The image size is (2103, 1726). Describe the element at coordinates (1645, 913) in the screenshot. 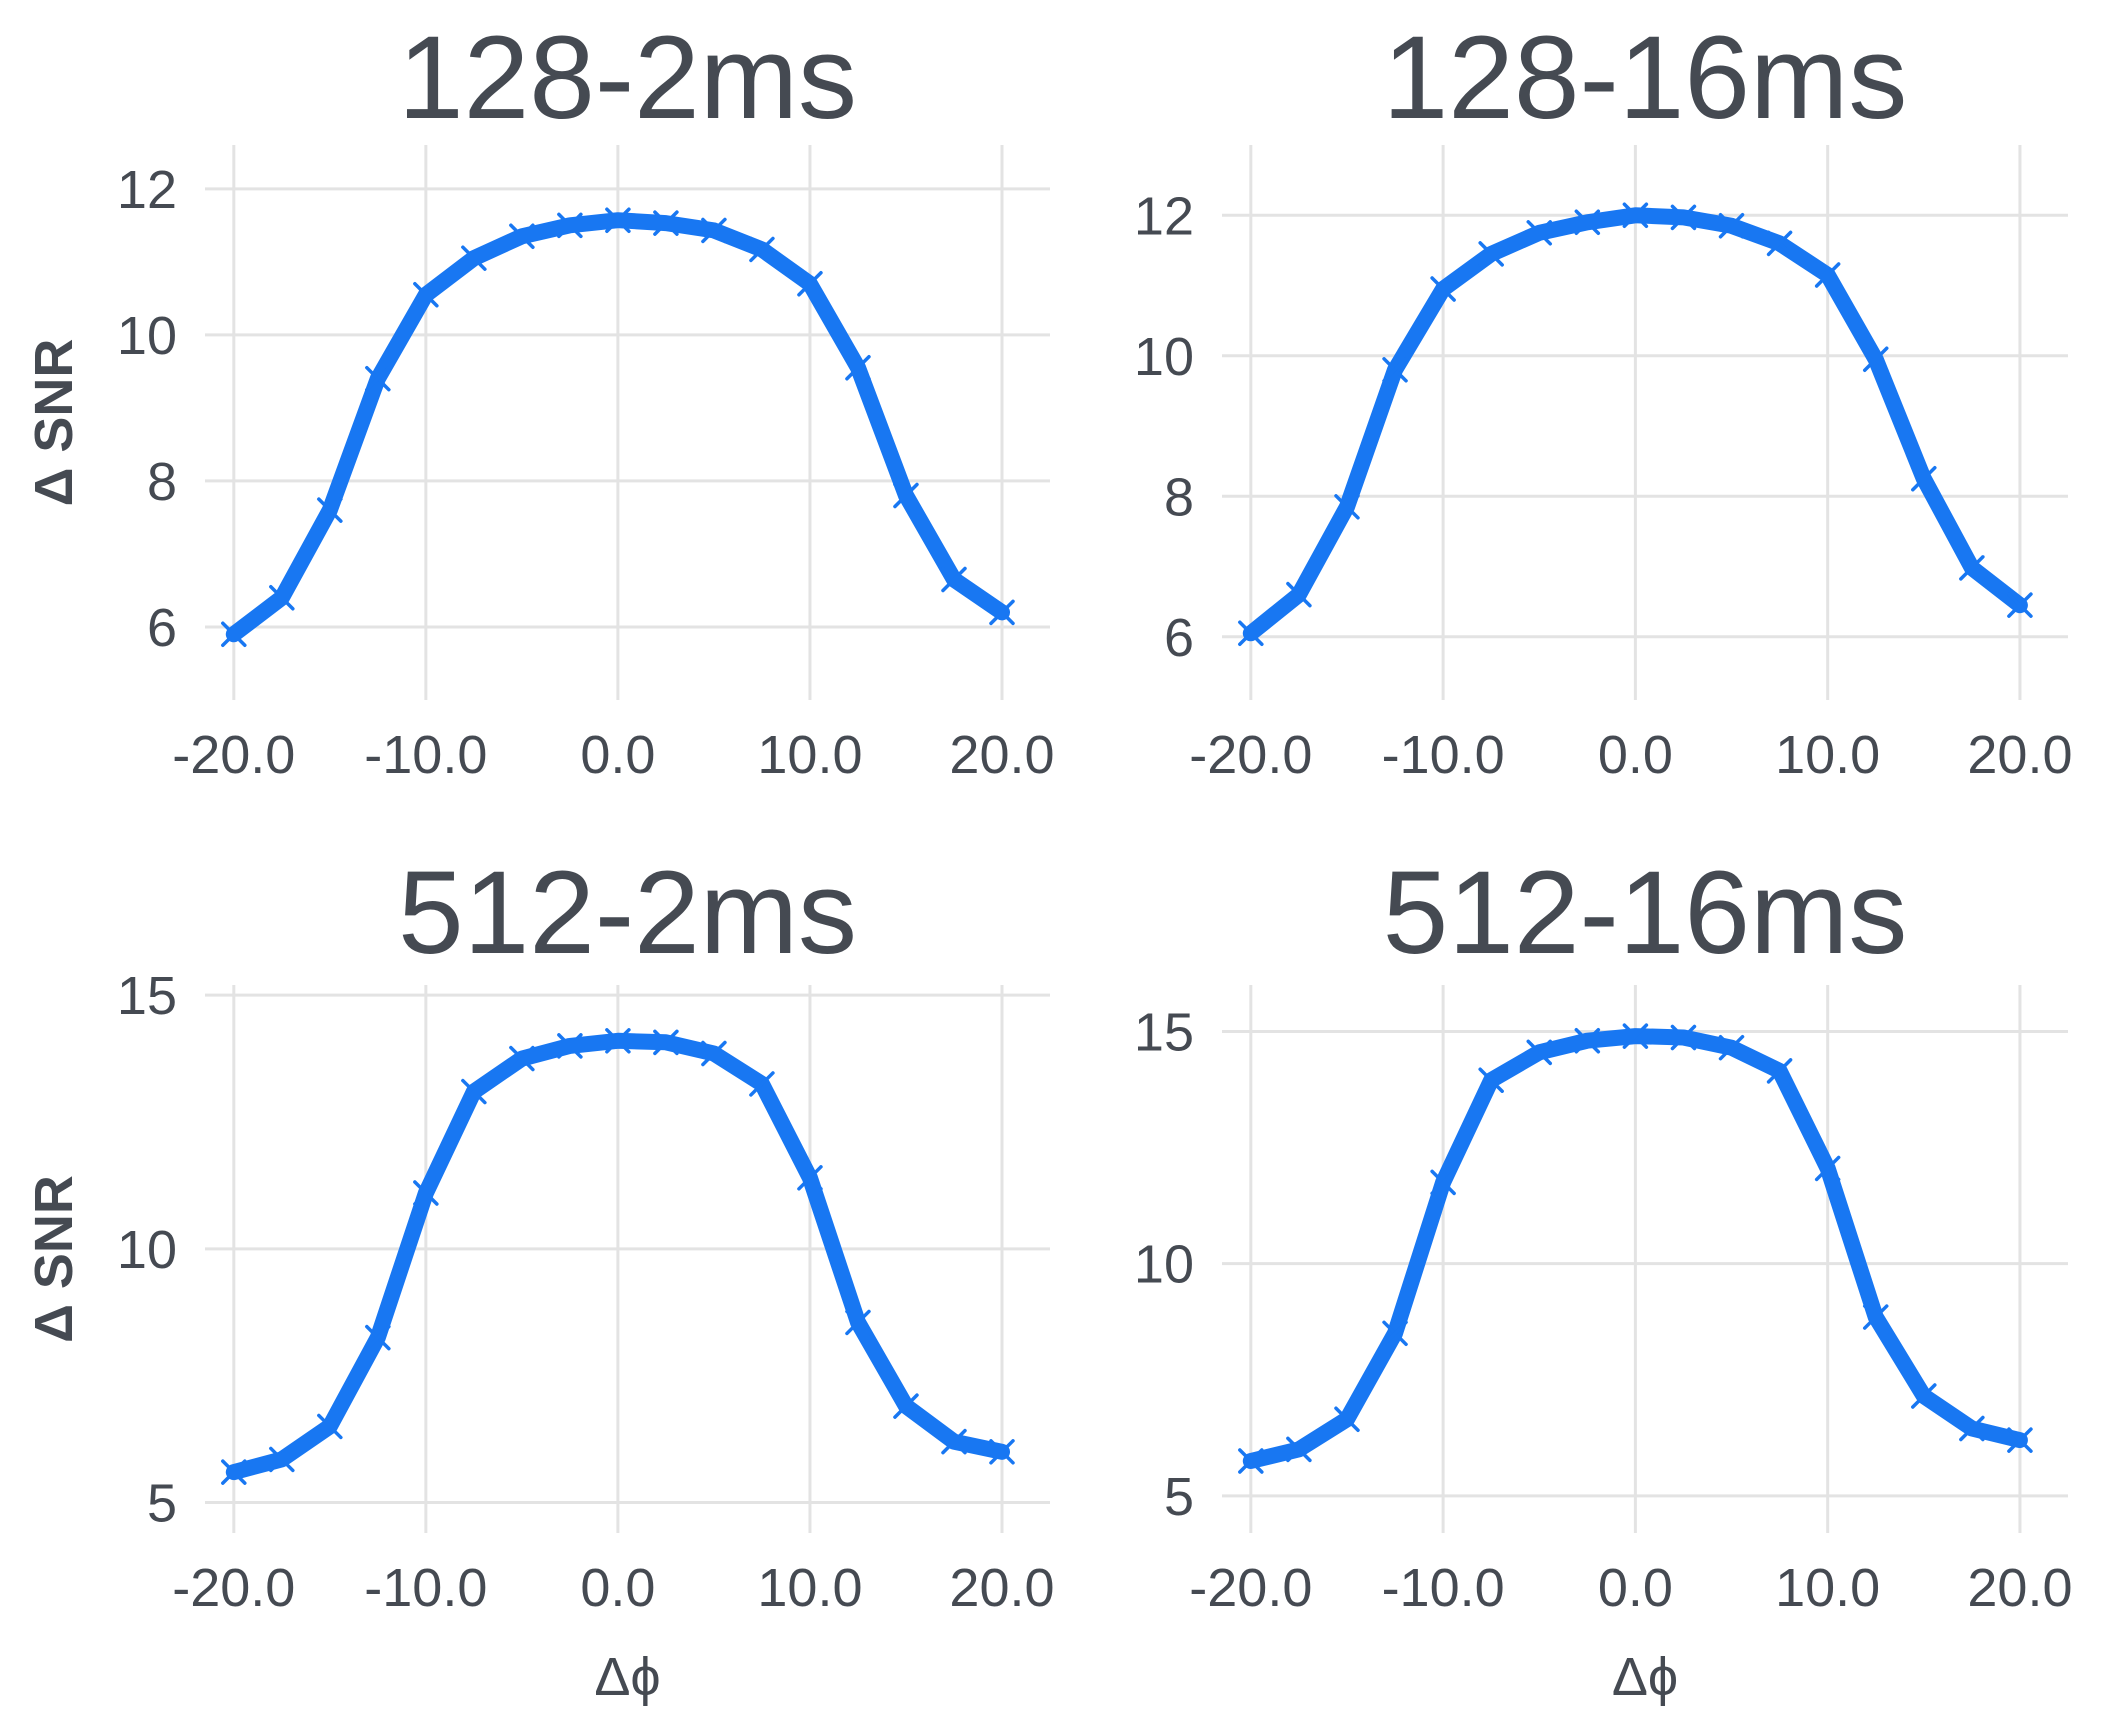

I see `panel-title: 512-16ms` at that location.